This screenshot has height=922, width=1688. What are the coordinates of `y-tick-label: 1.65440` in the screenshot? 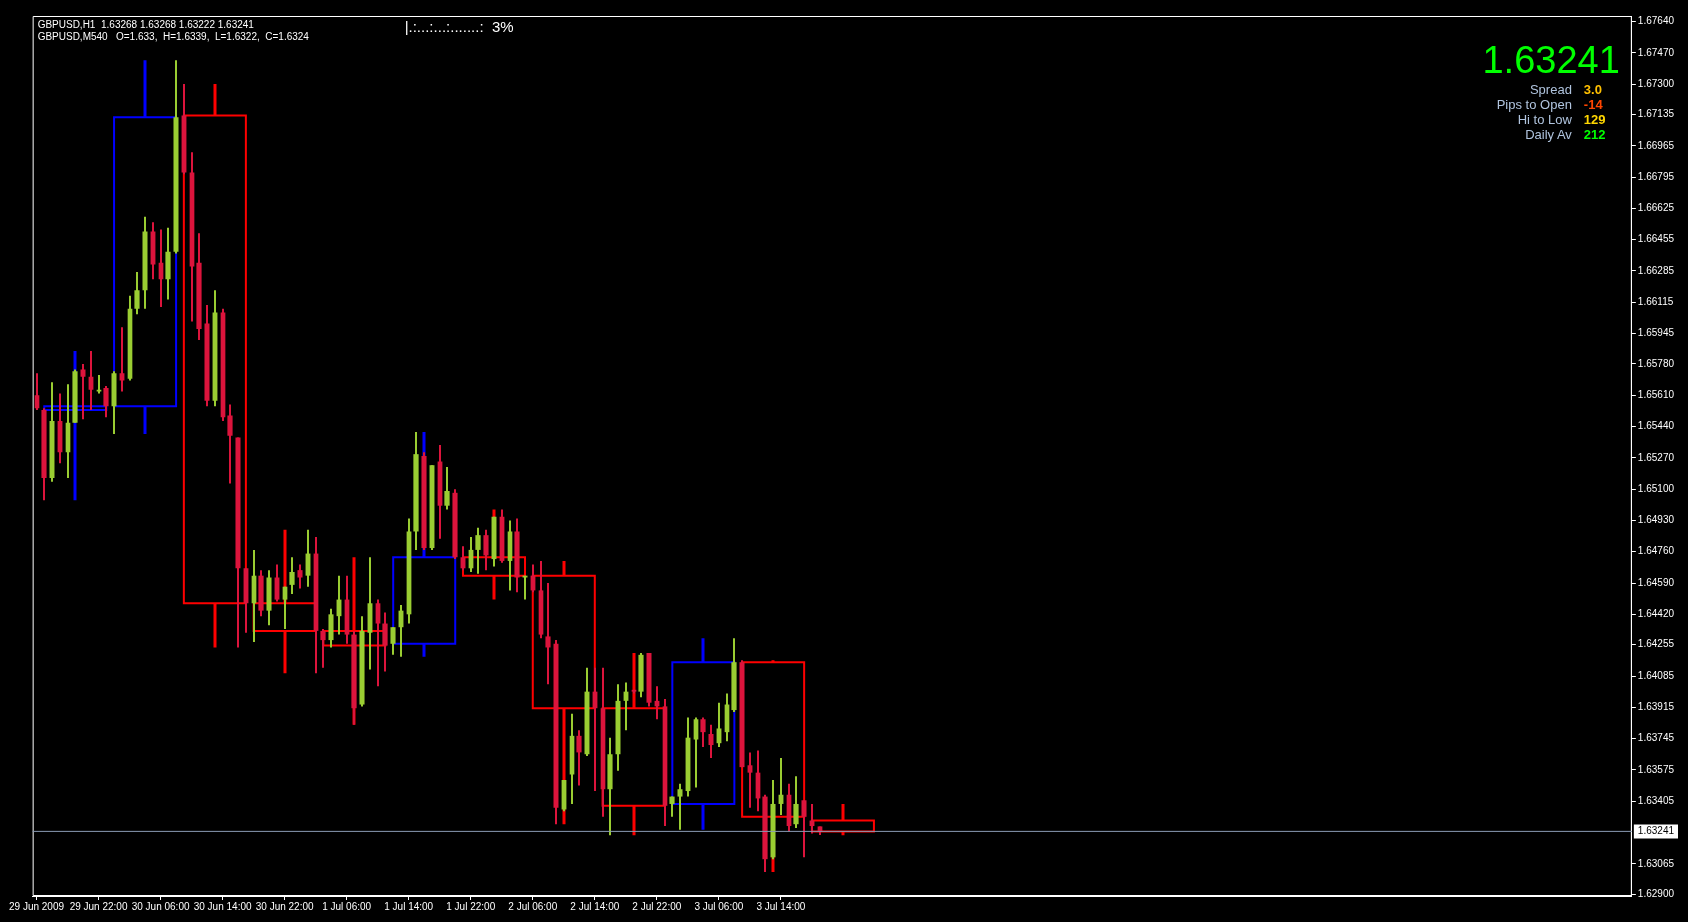 It's located at (1656, 426).